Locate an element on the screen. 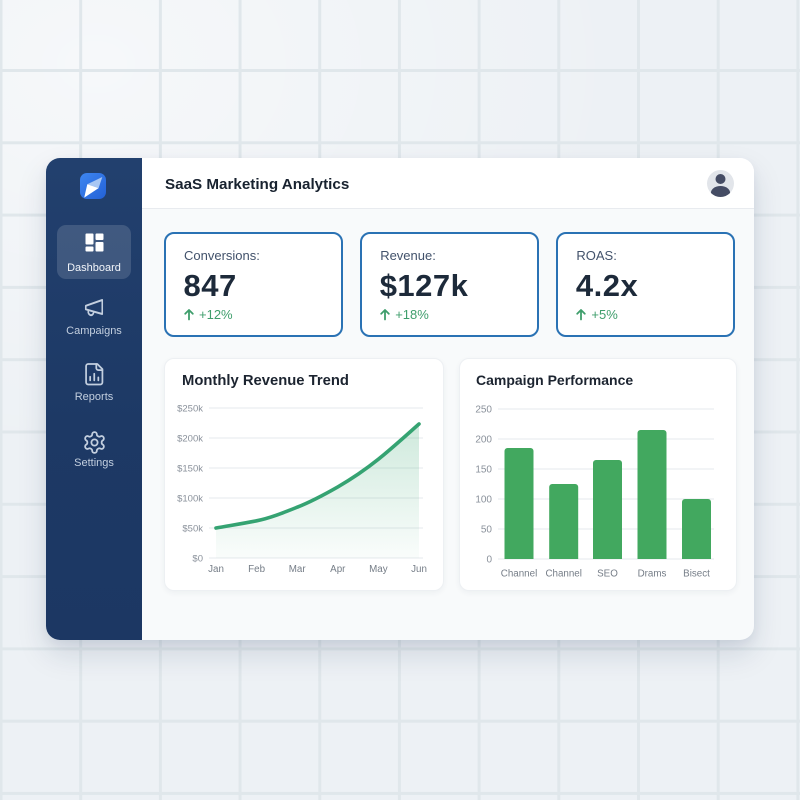  svg-text: $200k is located at coordinates (190, 439).